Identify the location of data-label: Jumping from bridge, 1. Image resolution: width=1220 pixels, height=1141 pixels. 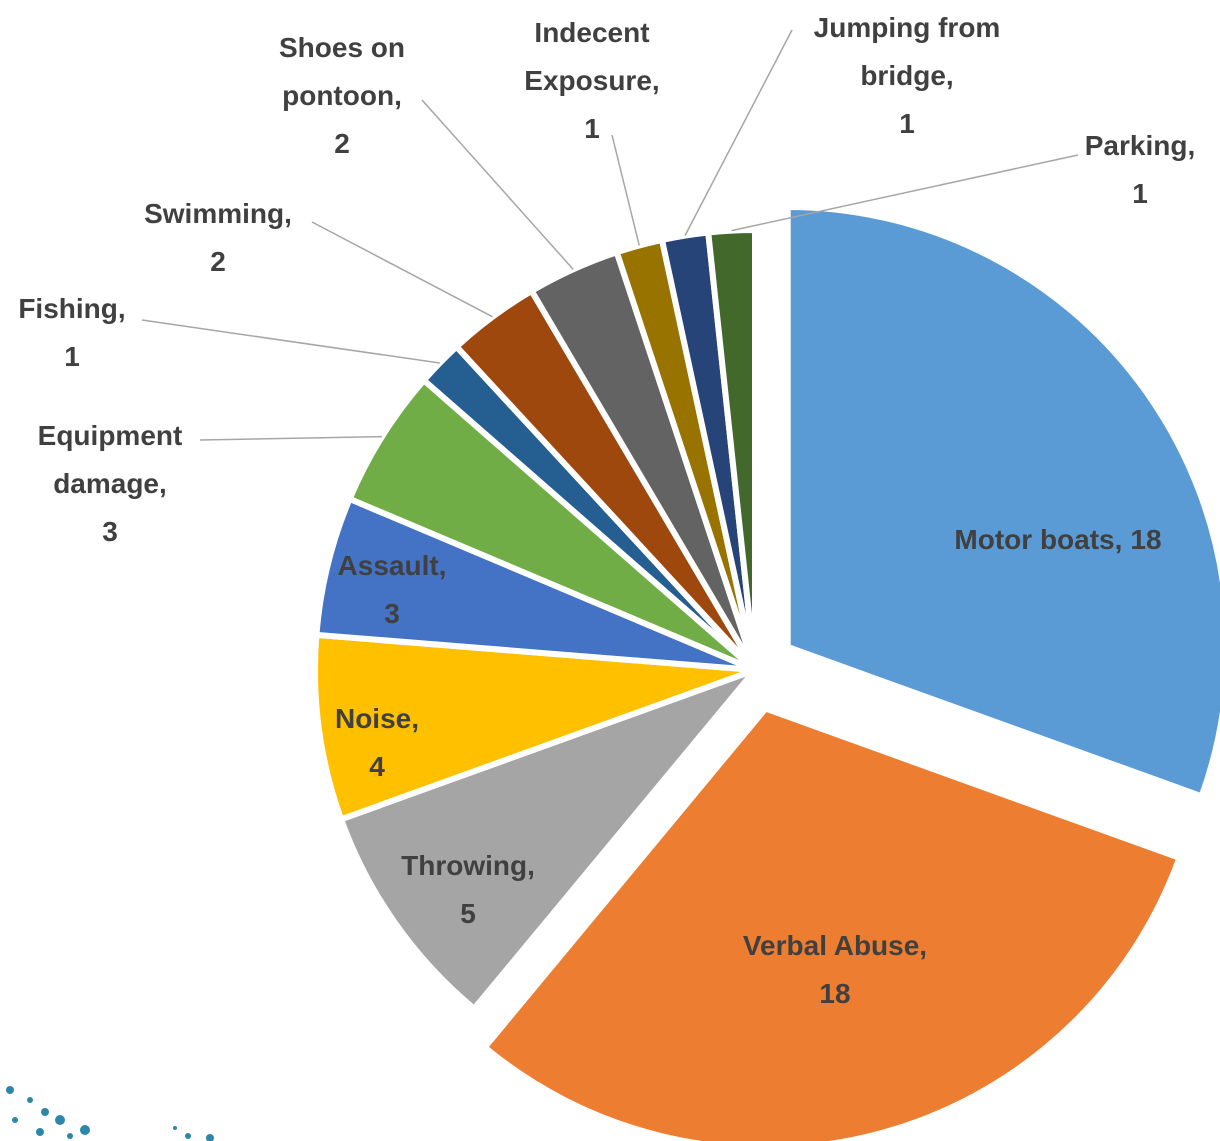
(907, 76).